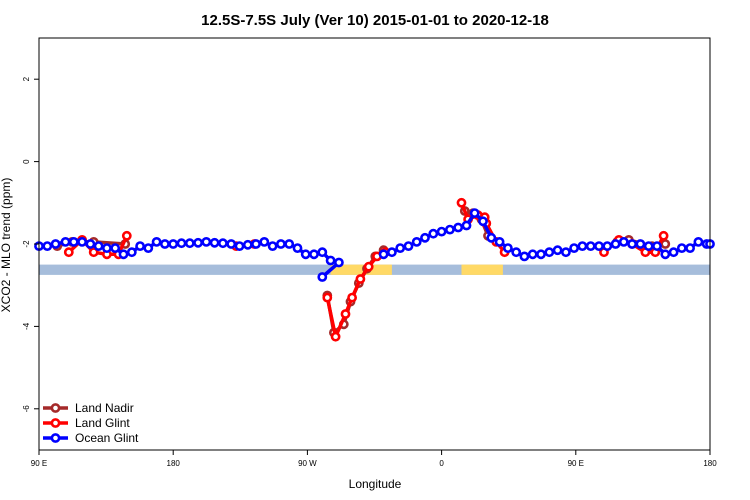 This screenshot has height=500, width=750. Describe the element at coordinates (374, 459) in the screenshot. I see `x-axis: 90 E 180 90 W 0 90 E 180` at that location.